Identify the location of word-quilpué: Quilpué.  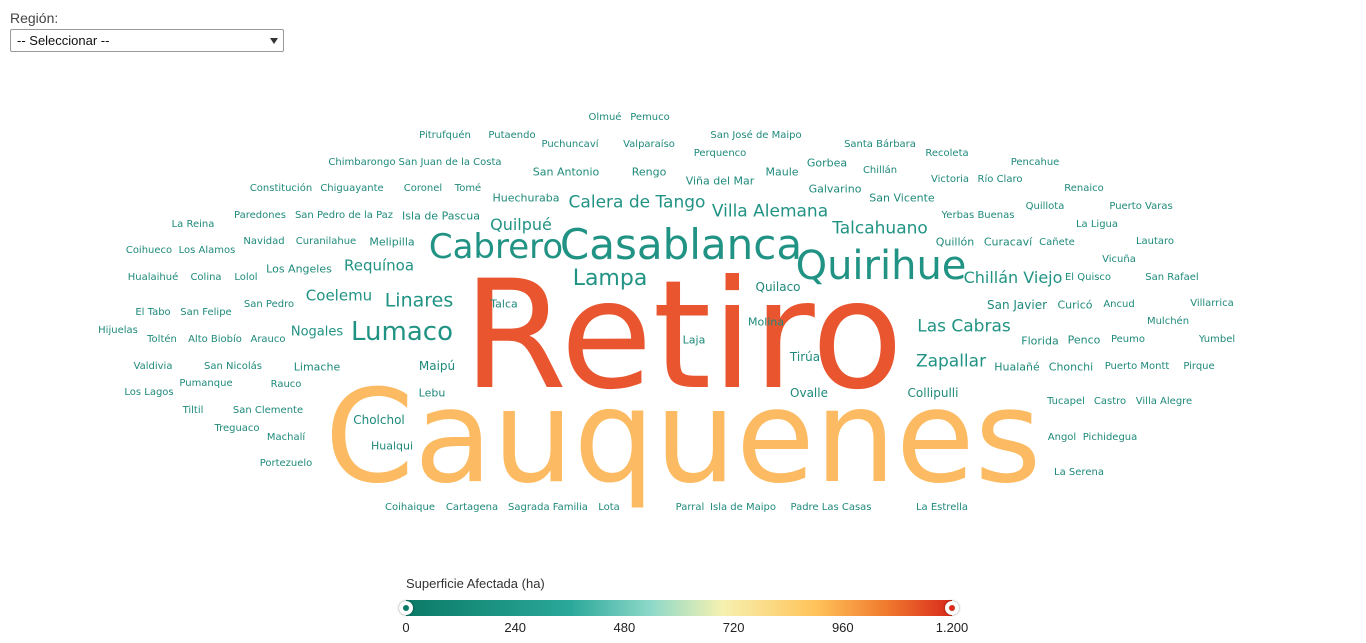
(521, 224).